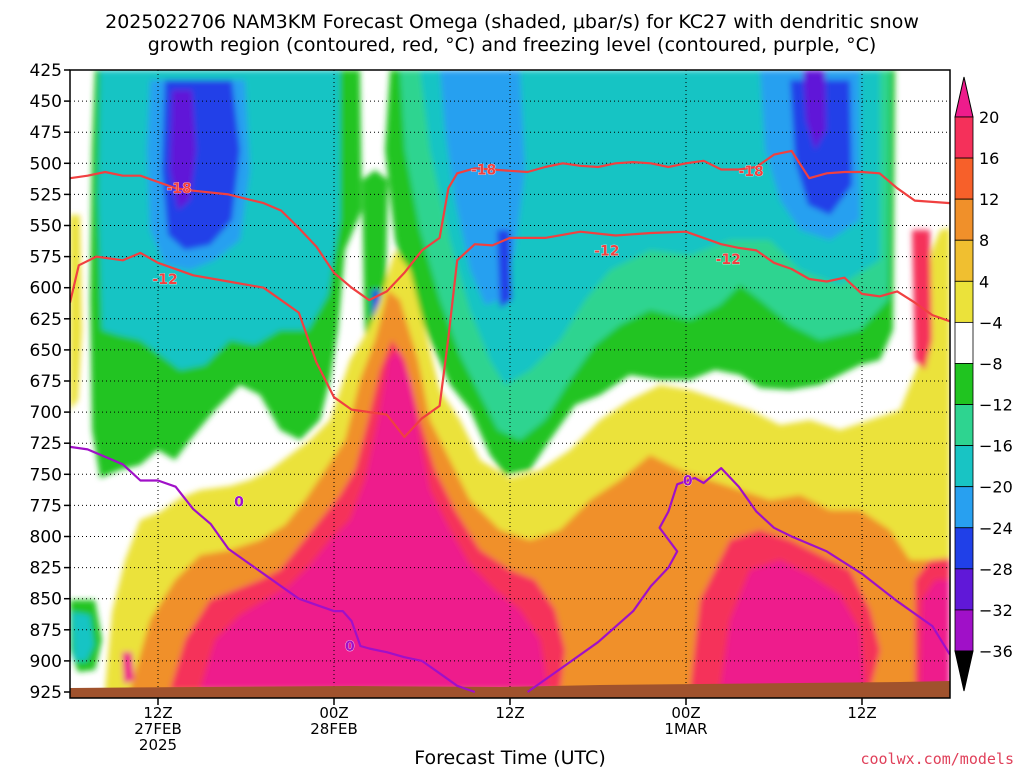 The height and width of the screenshot is (768, 1024). I want to click on colorbar-label: 4, so click(984, 281).